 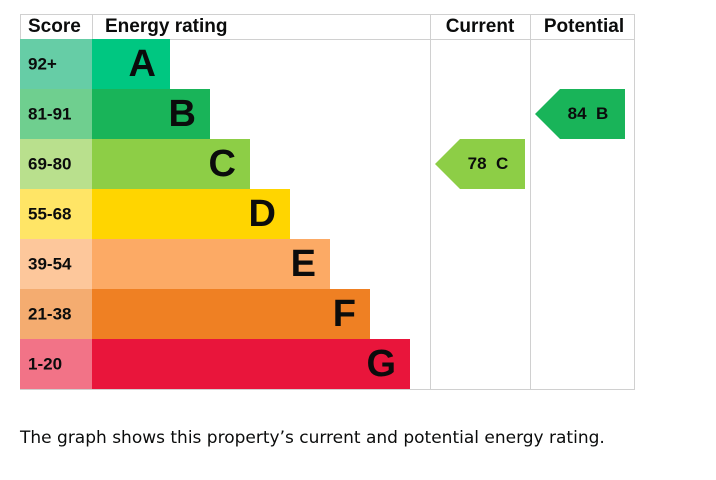 I want to click on current-value: 78, so click(x=477, y=163).